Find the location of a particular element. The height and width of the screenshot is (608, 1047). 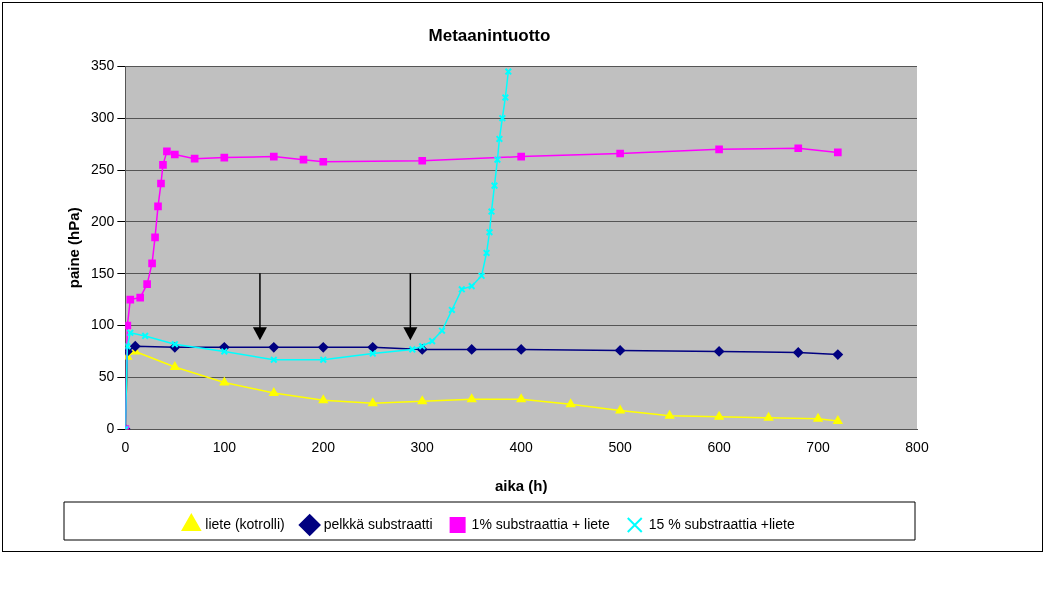

legend-label: pelkkä substraatti is located at coordinates (378, 523).